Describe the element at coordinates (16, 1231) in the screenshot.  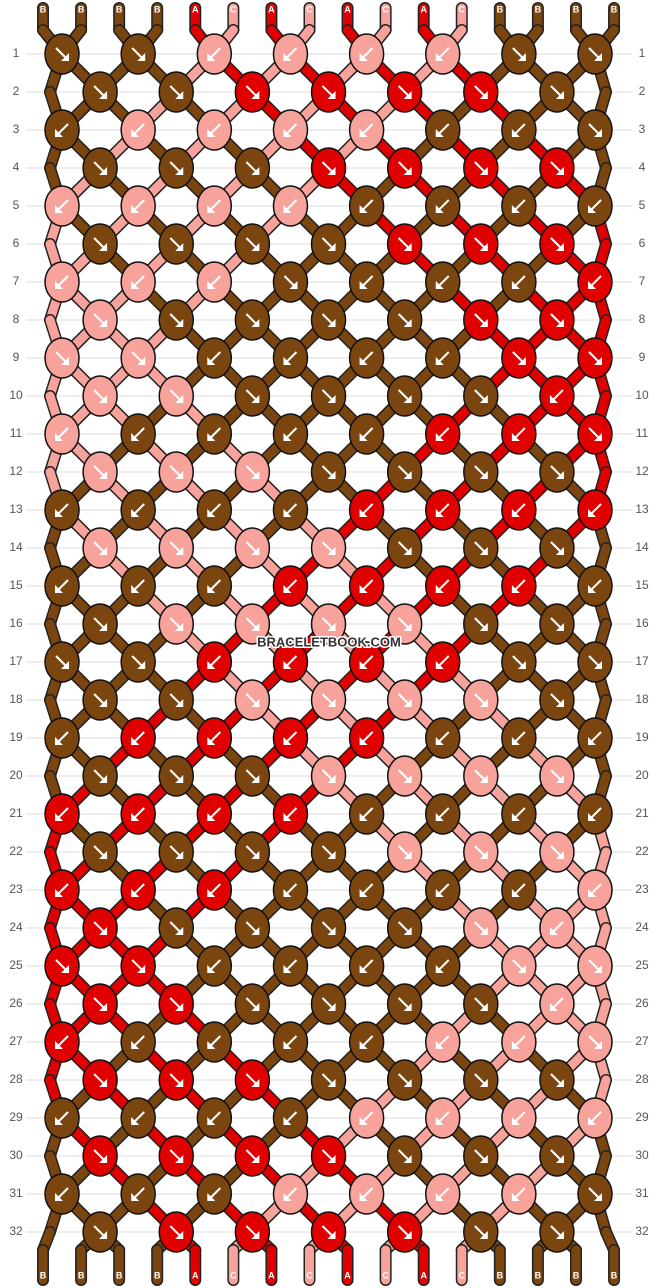
I see `row-number: 32` at that location.